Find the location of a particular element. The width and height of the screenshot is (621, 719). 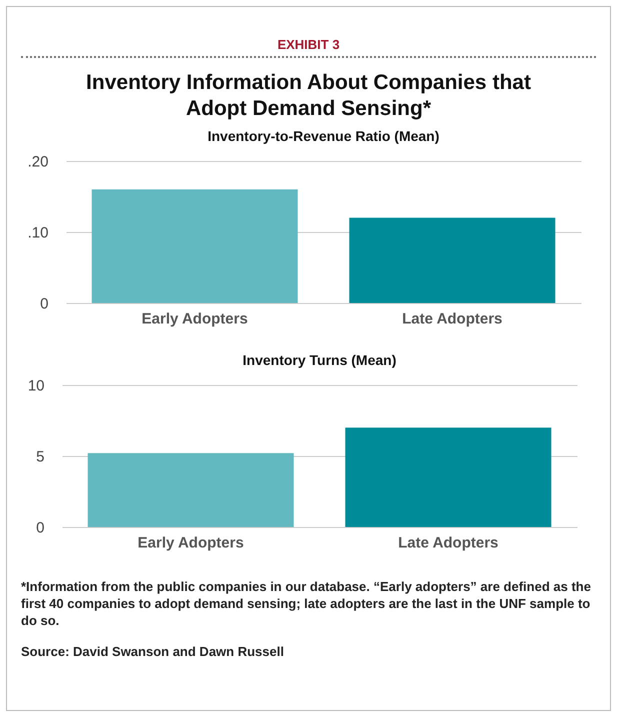

source-note: Source: David Swanson and Dawn Russell is located at coordinates (153, 651).